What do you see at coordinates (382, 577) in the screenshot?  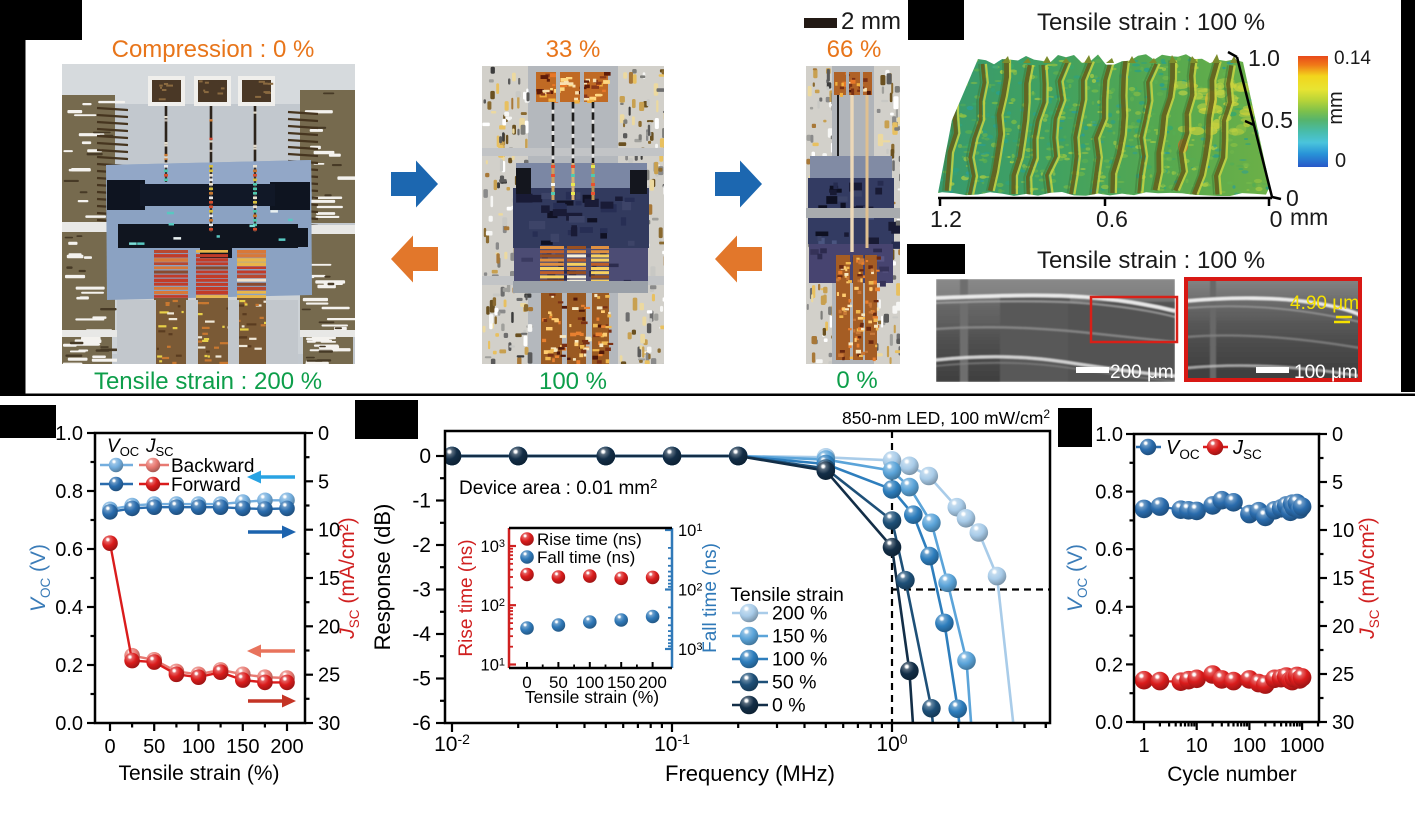 I see `svg-text: Response (dB)` at bounding box center [382, 577].